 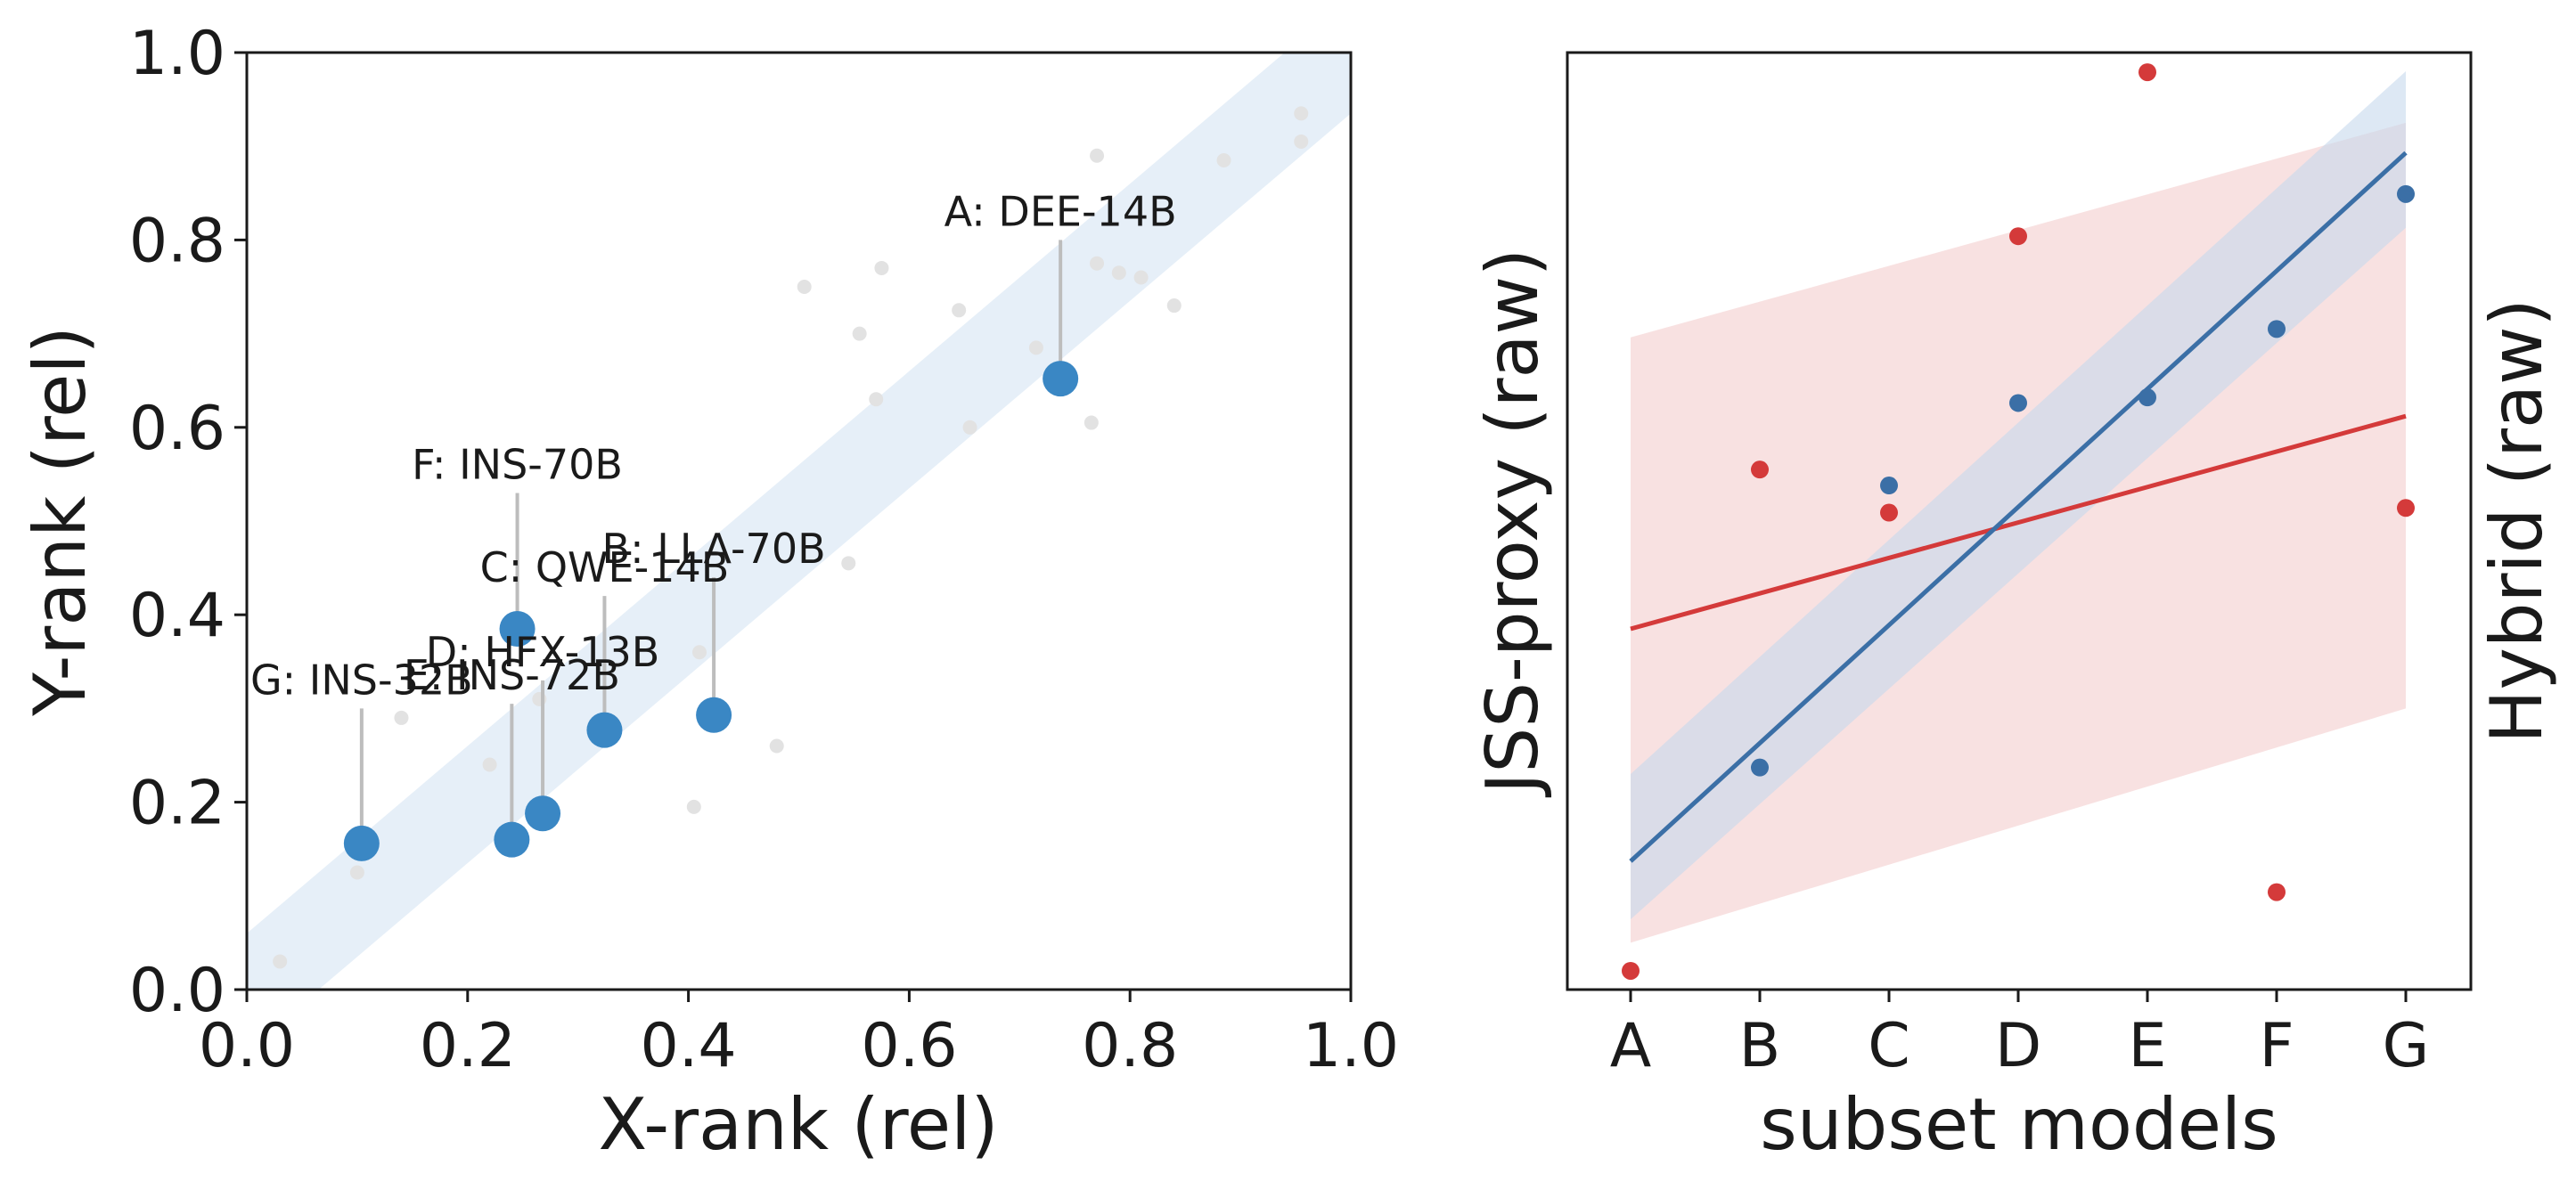 I want to click on point-annotation: G: INS-32B, so click(x=361, y=680).